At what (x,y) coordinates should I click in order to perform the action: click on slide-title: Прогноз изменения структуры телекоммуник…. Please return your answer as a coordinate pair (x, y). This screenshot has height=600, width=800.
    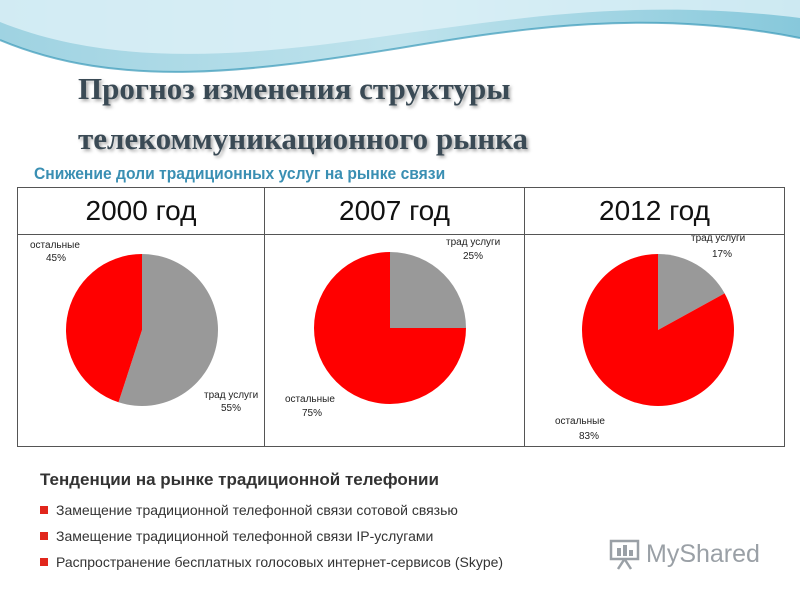
    Looking at the image, I should click on (428, 114).